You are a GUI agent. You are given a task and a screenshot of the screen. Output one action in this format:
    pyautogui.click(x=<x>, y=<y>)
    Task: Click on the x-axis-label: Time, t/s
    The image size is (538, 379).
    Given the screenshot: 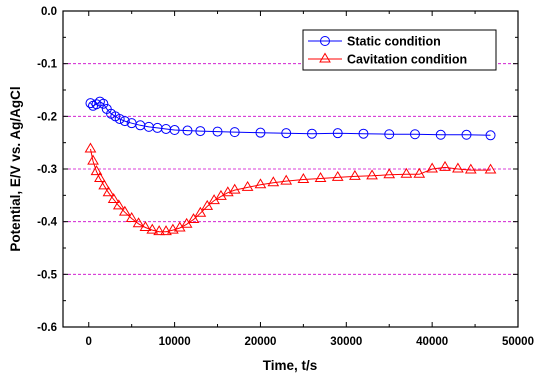 What is the action you would take?
    pyautogui.click(x=290, y=365)
    